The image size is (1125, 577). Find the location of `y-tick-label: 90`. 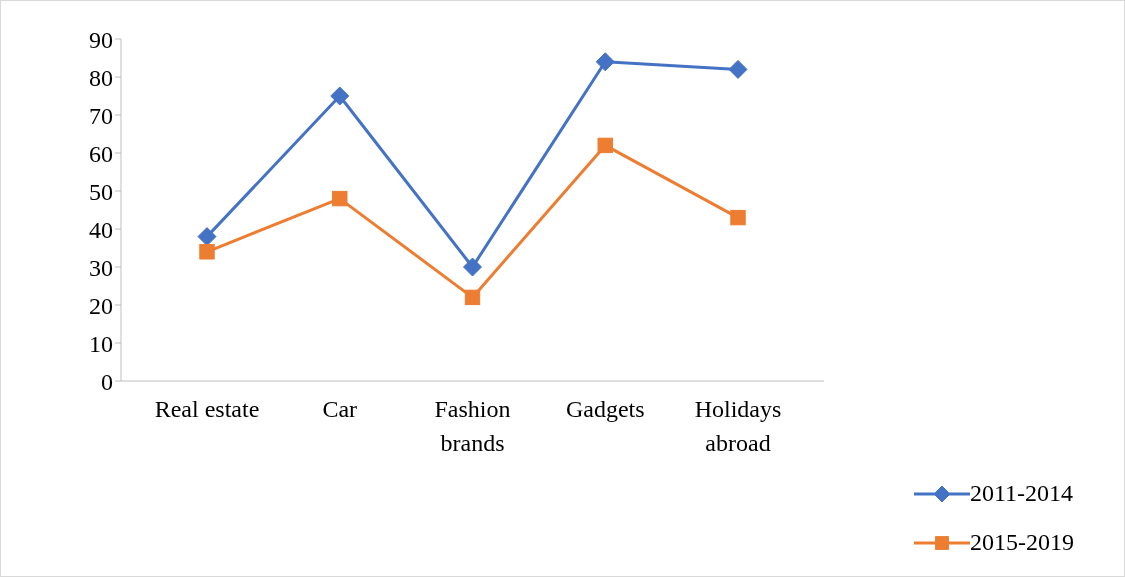

y-tick-label: 90 is located at coordinates (101, 39).